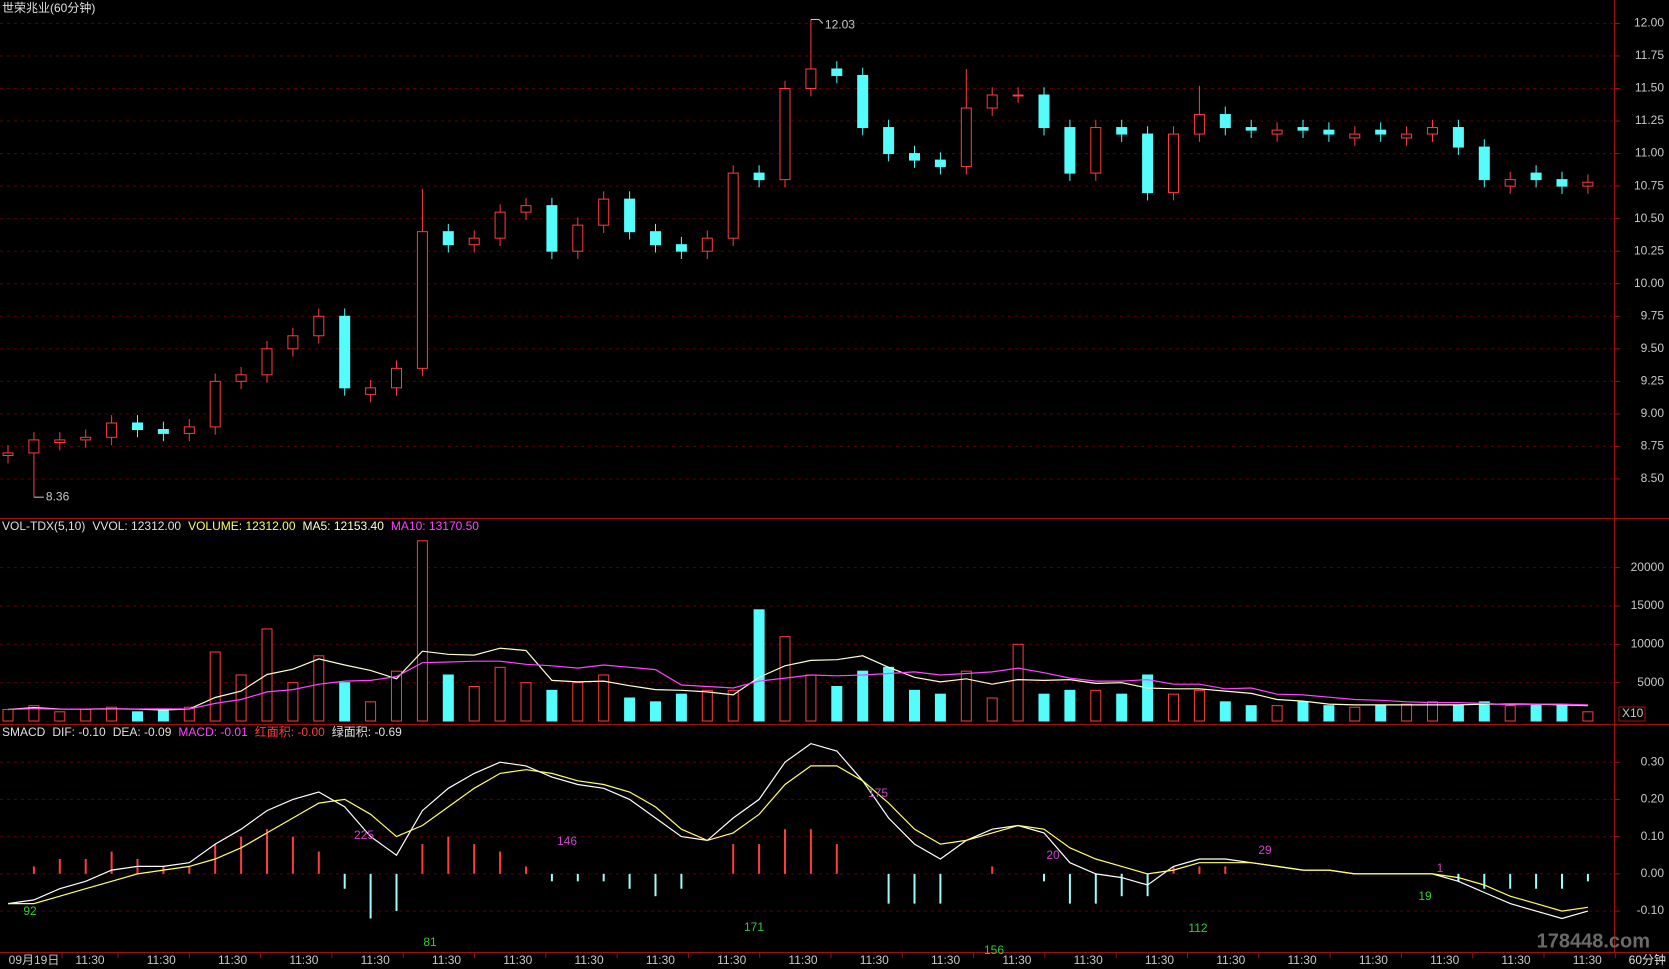 The image size is (1669, 969). I want to click on area-label: 175, so click(878, 793).